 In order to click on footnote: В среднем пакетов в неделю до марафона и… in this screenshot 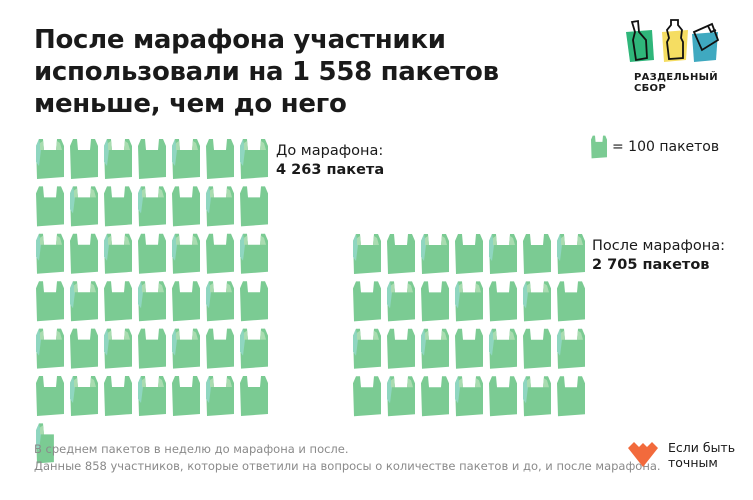, I will do `click(347, 458)`.